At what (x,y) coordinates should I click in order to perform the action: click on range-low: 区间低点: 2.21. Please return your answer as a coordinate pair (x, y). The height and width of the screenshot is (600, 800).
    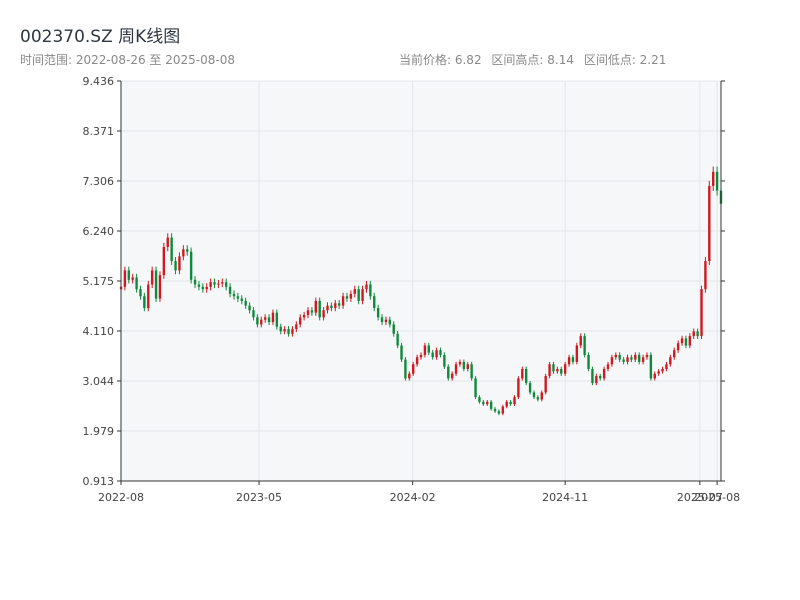
    Looking at the image, I should click on (625, 60).